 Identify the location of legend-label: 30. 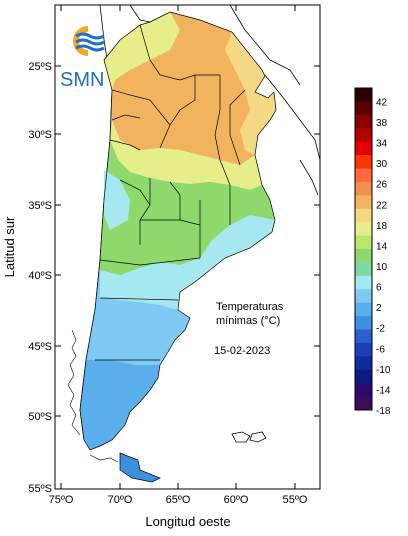
(382, 164).